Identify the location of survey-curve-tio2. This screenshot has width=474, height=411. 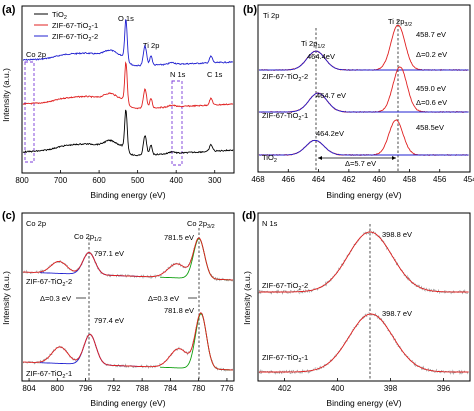
(128, 133).